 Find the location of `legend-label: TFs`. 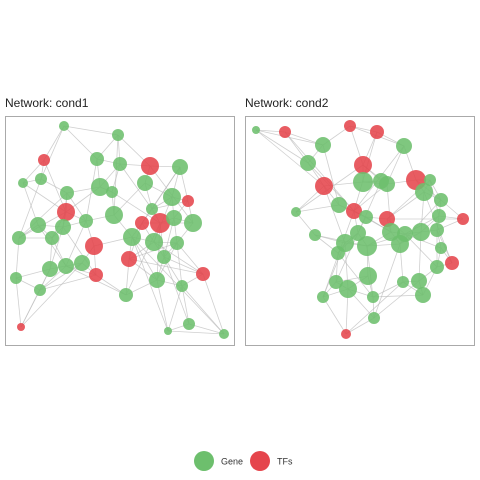

legend-label: TFs is located at coordinates (285, 461).